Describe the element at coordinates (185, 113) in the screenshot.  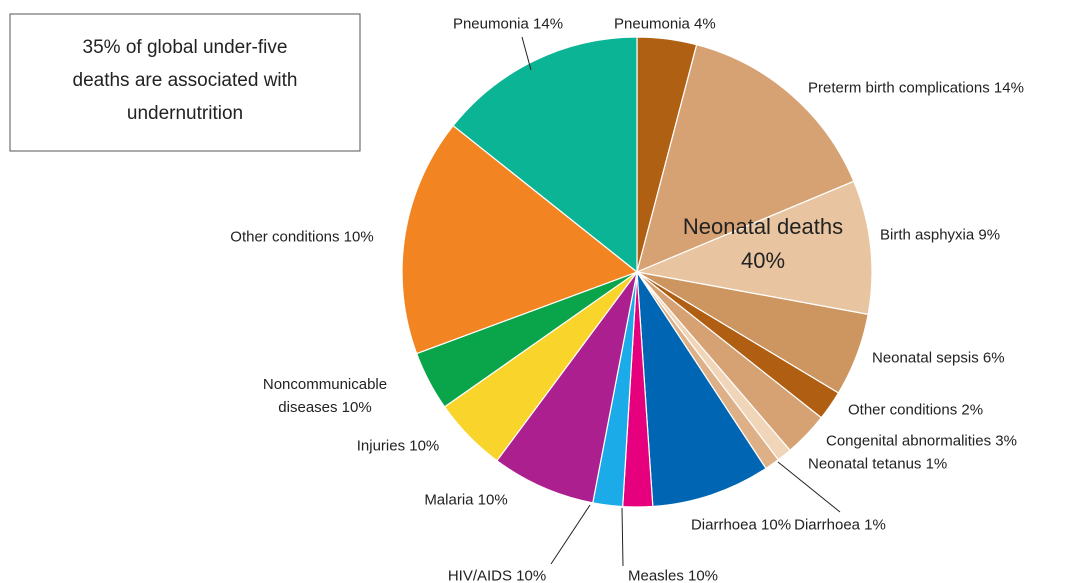
I see `note-text: undernutrition` at that location.